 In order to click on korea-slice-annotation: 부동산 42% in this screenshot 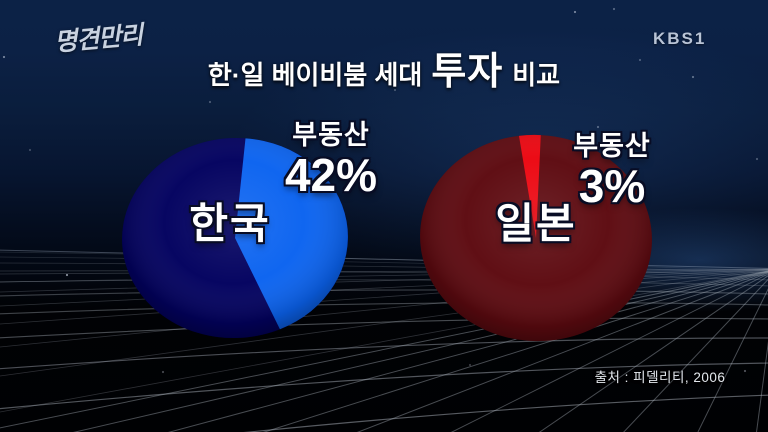, I will do `click(331, 160)`.